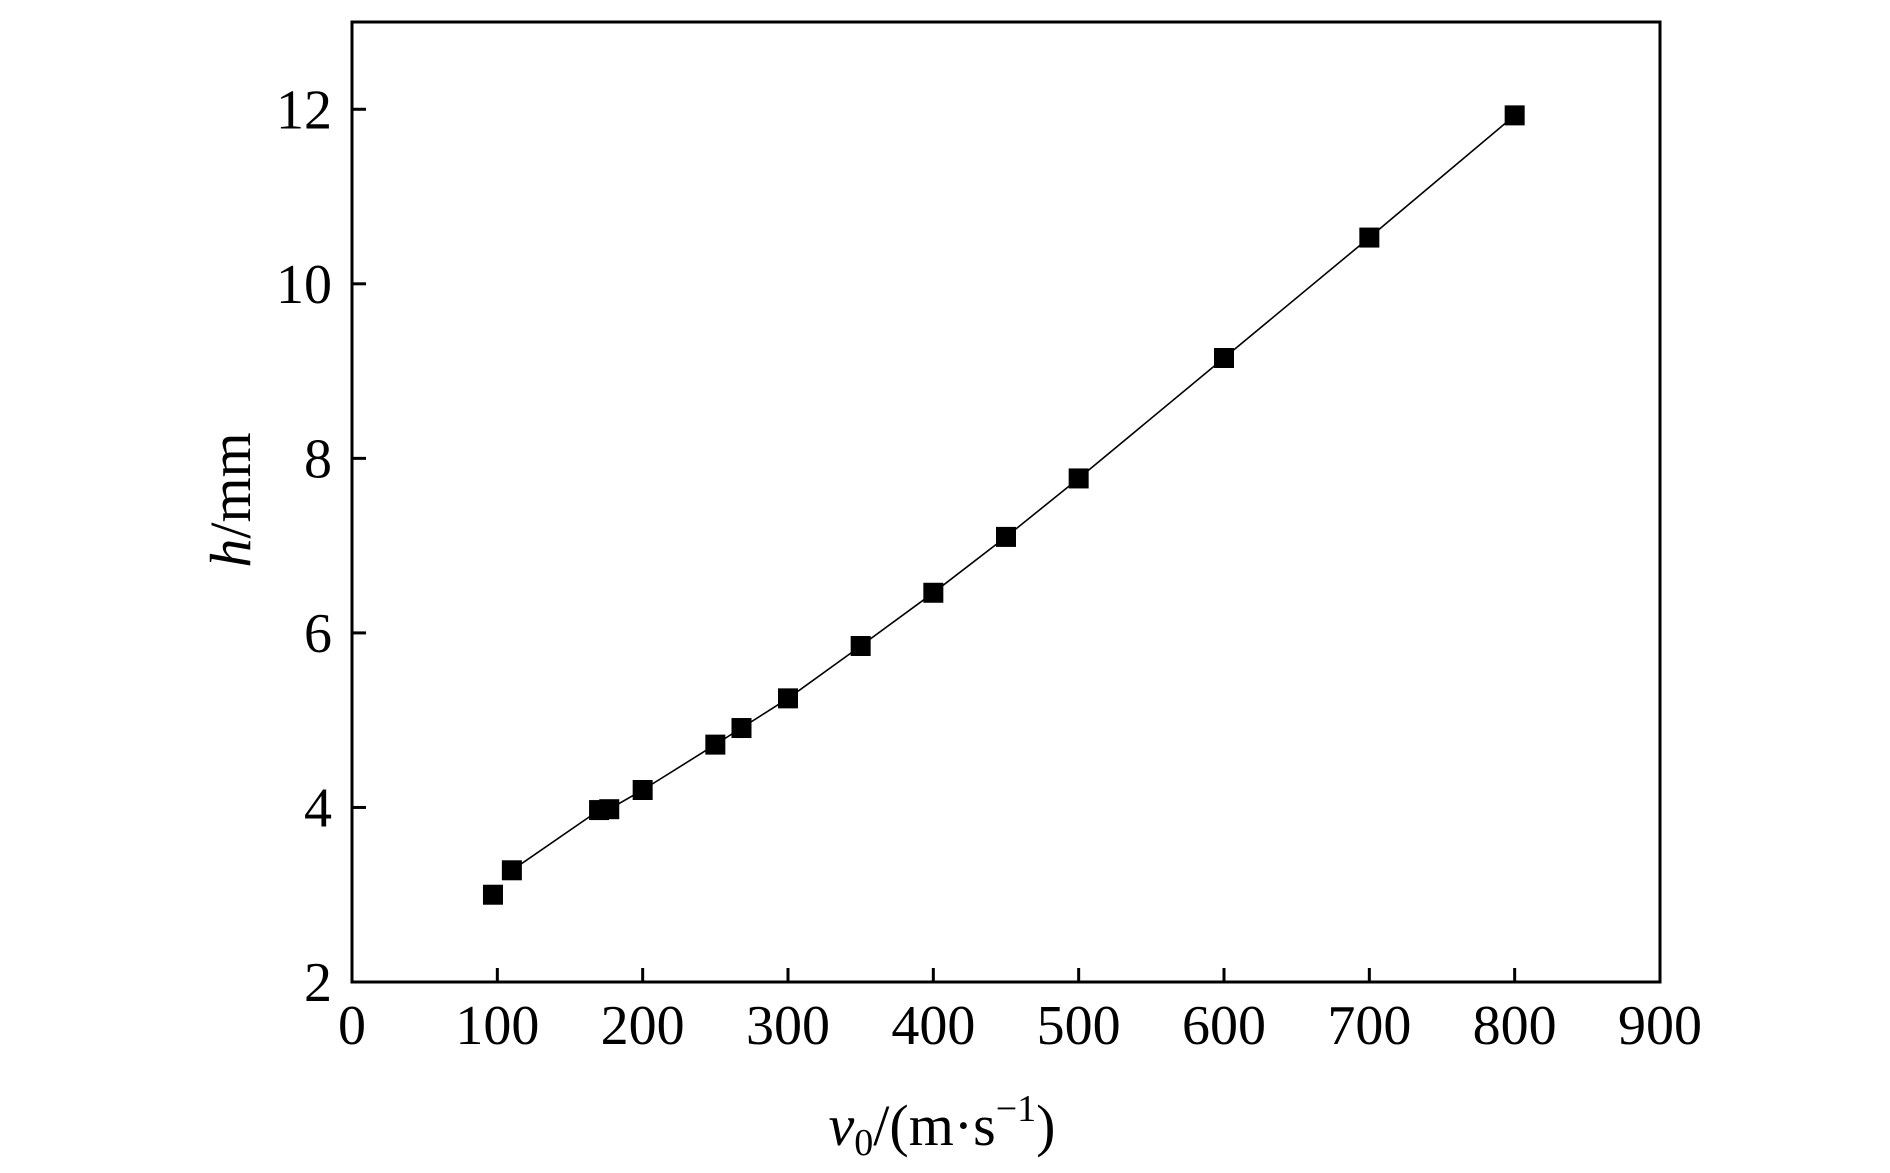 The width and height of the screenshot is (1890, 1173). What do you see at coordinates (1660, 1026) in the screenshot?
I see `x-tick-label: 900` at bounding box center [1660, 1026].